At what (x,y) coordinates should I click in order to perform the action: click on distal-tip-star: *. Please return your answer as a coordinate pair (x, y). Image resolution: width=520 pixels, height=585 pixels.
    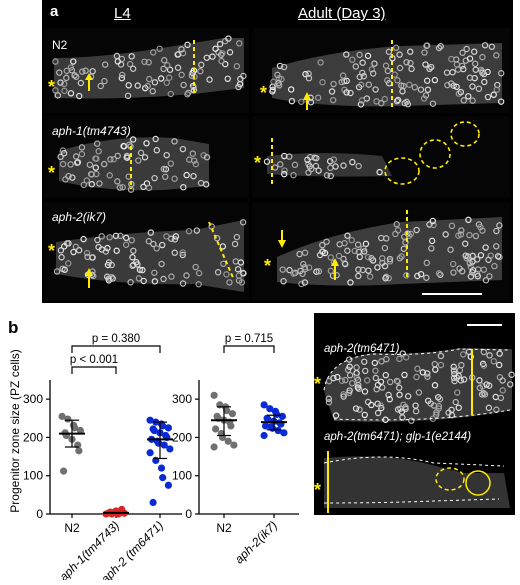
    Looking at the image, I should click on (258, 163).